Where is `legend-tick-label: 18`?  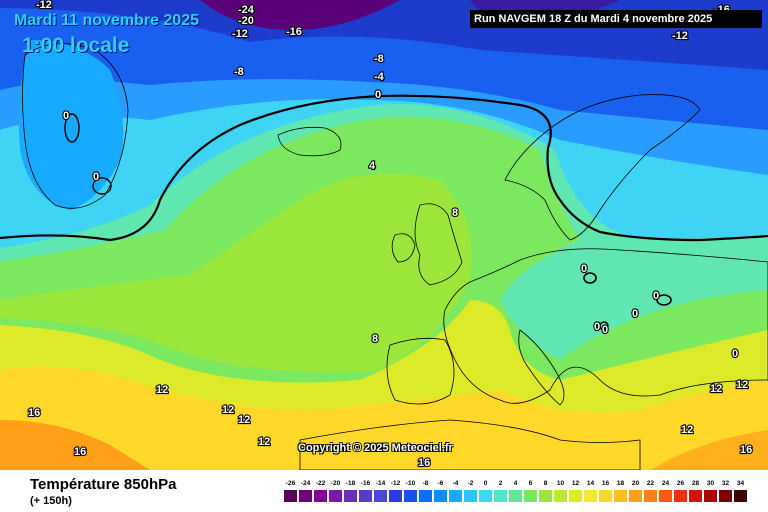
legend-tick-label: 18 is located at coordinates (620, 483).